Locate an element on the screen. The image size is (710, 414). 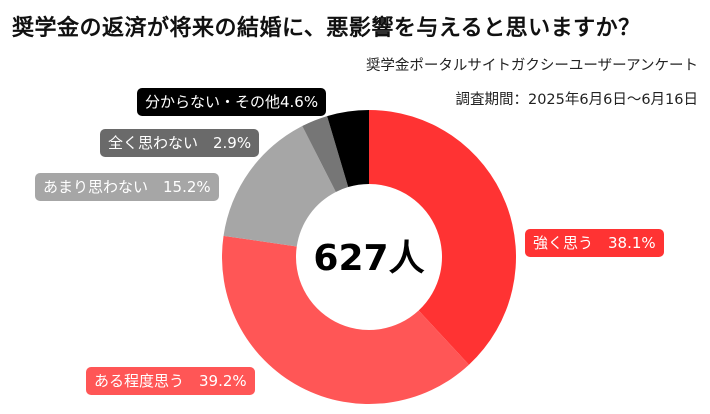
slice-label-4: 分からない・その他4.6% is located at coordinates (232, 102).